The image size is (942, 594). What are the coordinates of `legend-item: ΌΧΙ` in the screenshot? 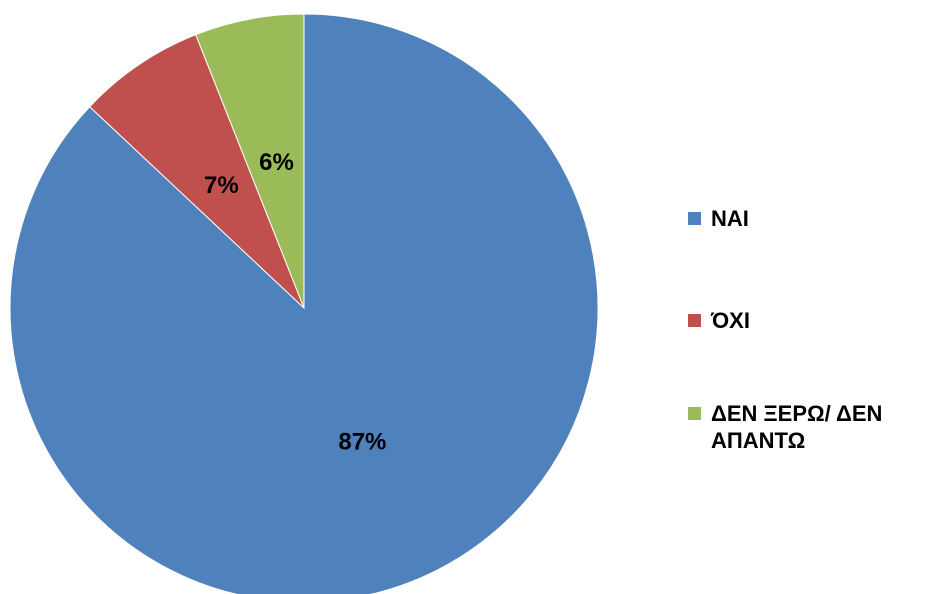 It's located at (812, 320).